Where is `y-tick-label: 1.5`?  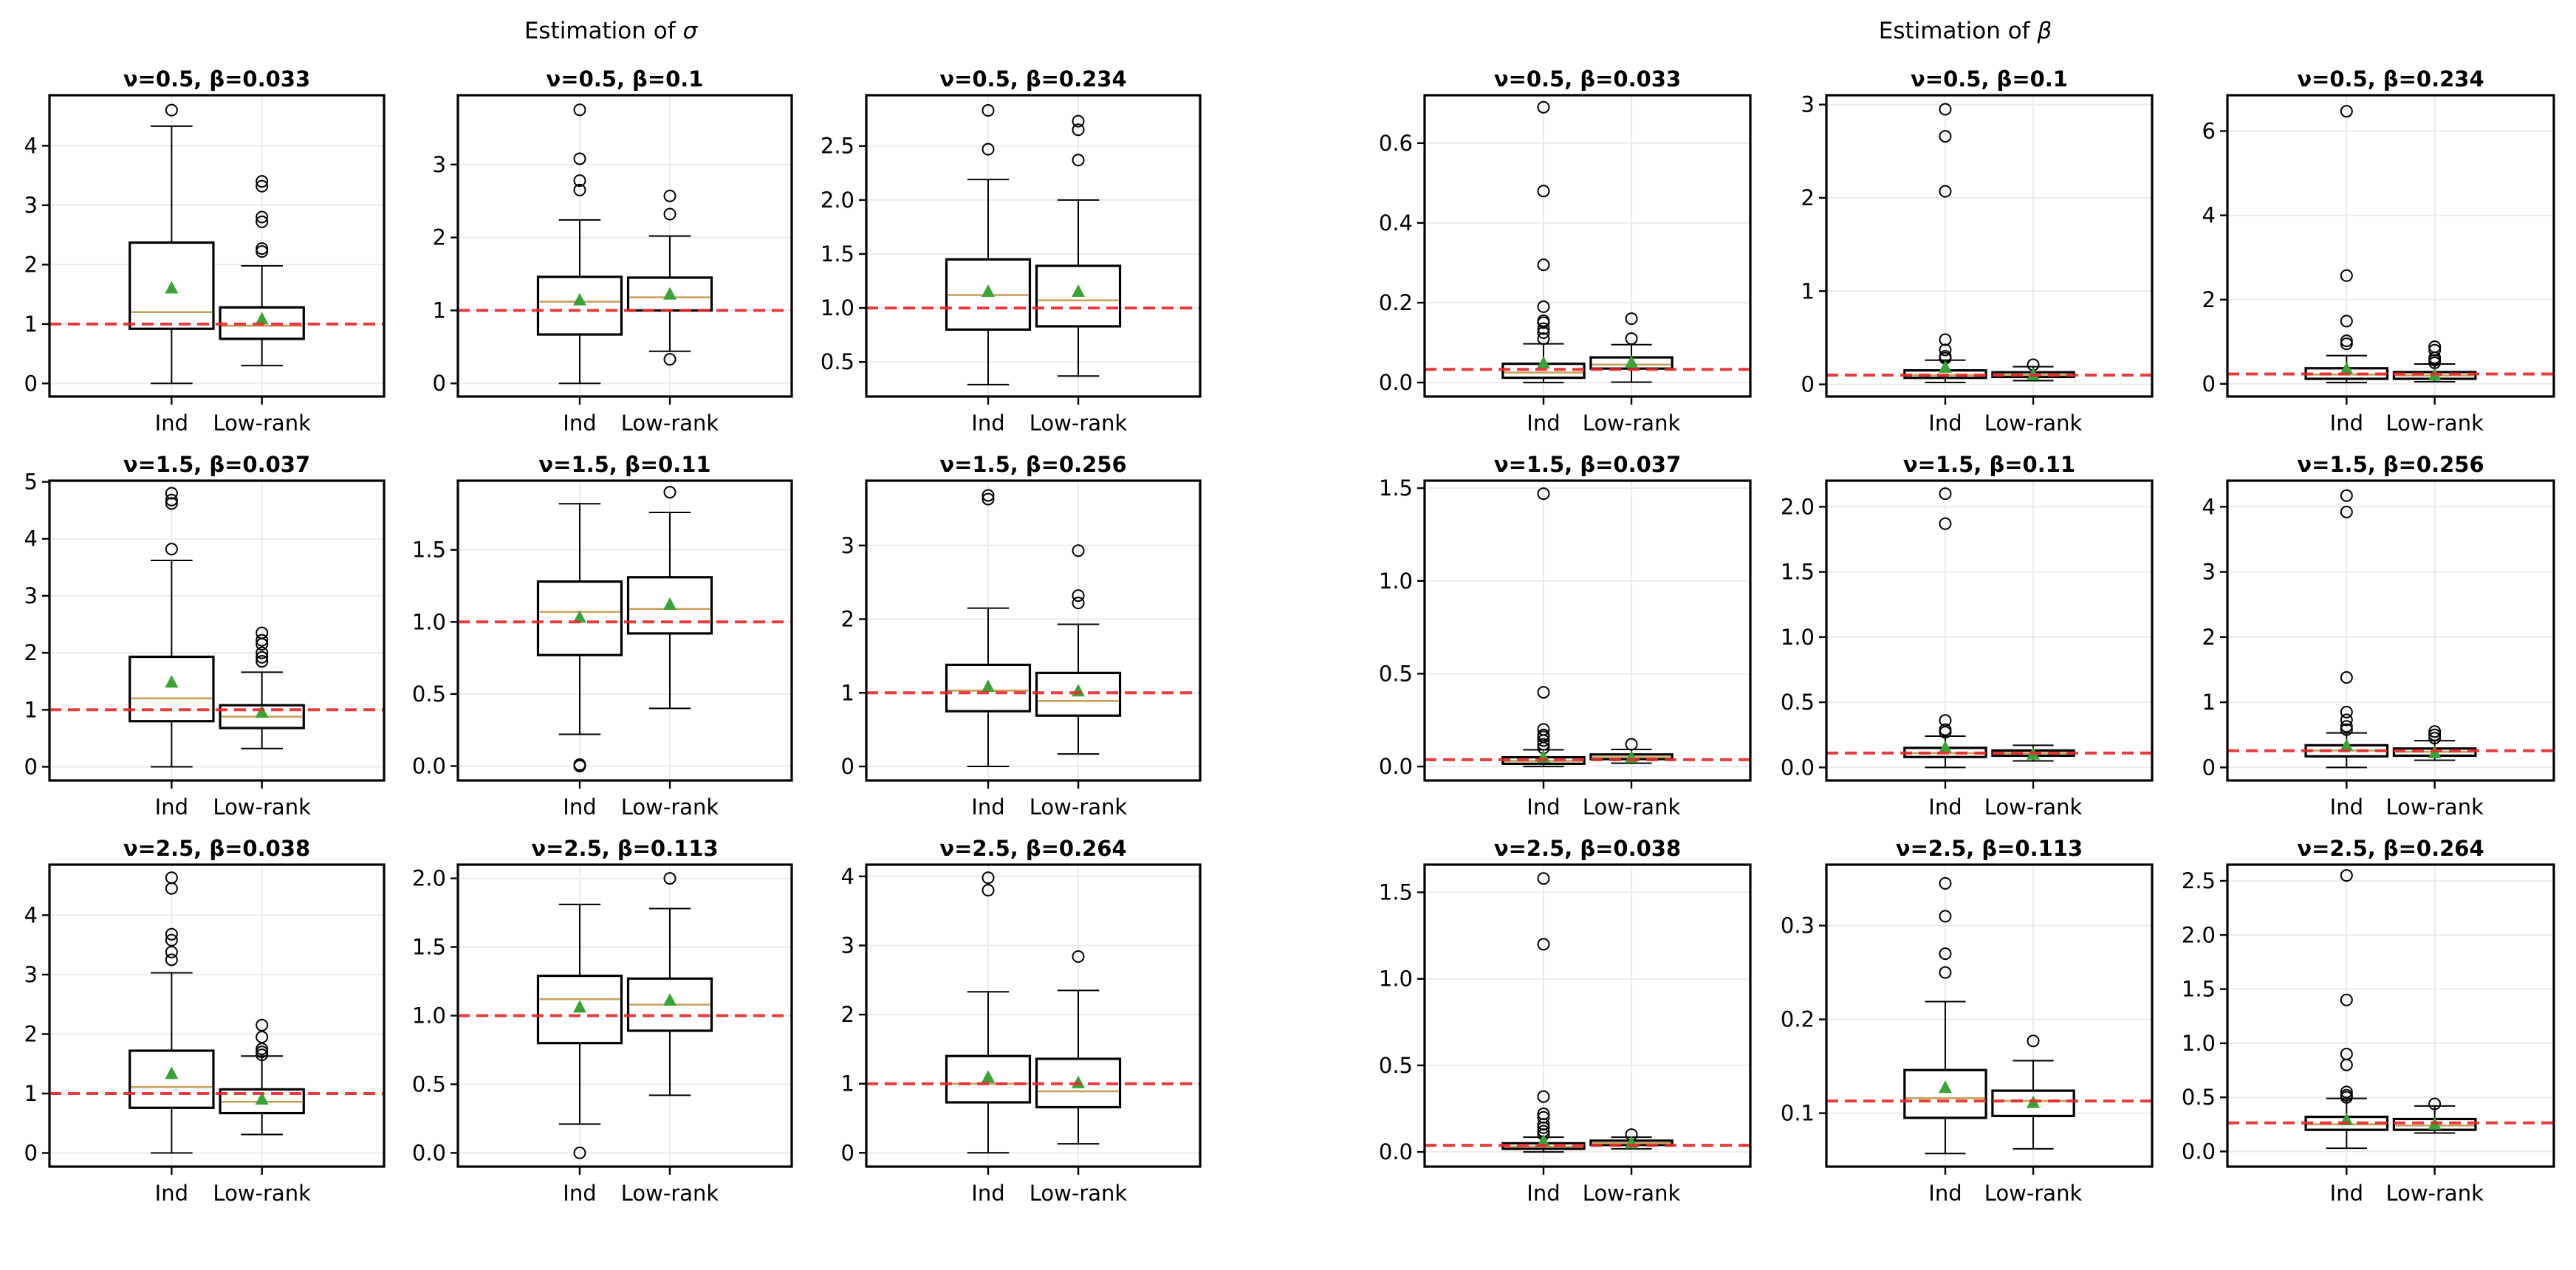
y-tick-label: 1.5 is located at coordinates (1396, 488).